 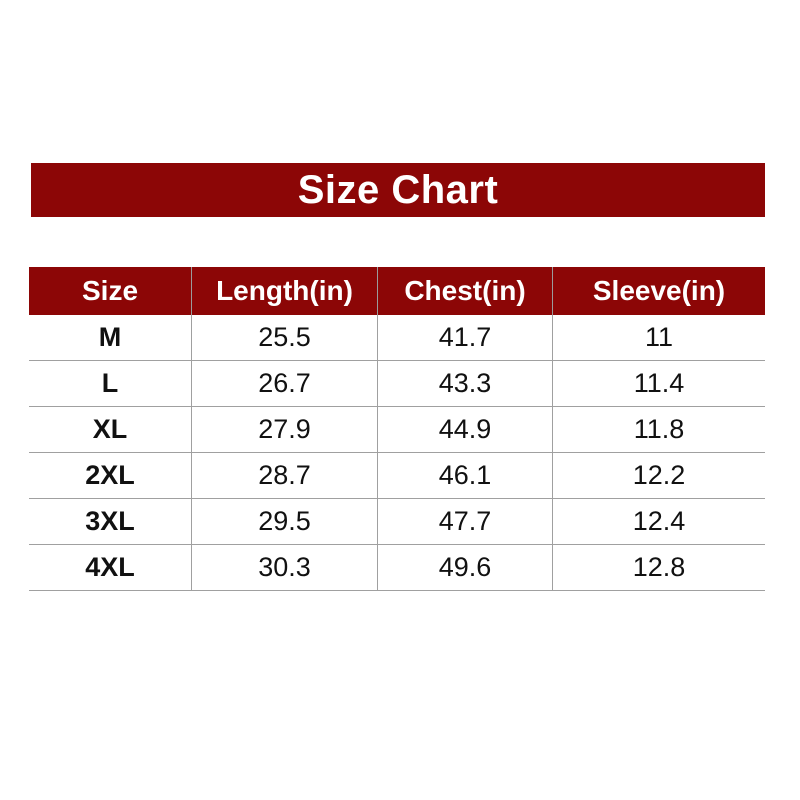 What do you see at coordinates (465, 475) in the screenshot?
I see `table-cell-chest: 46.1` at bounding box center [465, 475].